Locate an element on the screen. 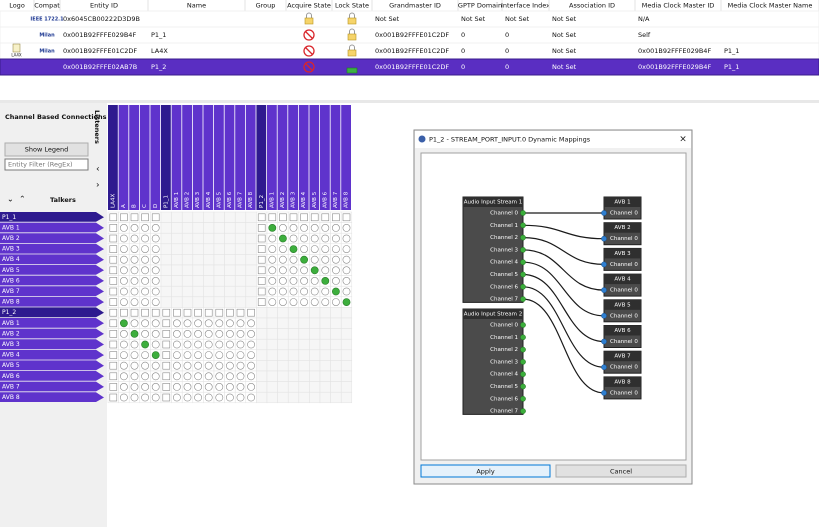  show-legend-button is located at coordinates (46, 149).